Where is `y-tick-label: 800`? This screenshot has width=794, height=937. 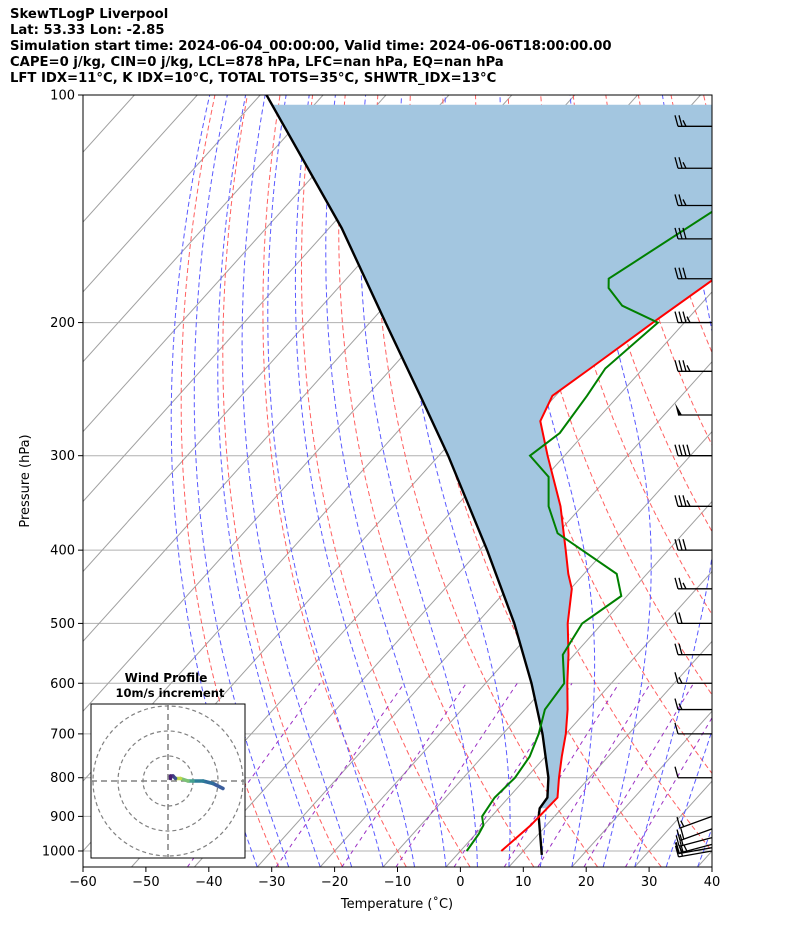
y-tick-label: 800 is located at coordinates (62, 778).